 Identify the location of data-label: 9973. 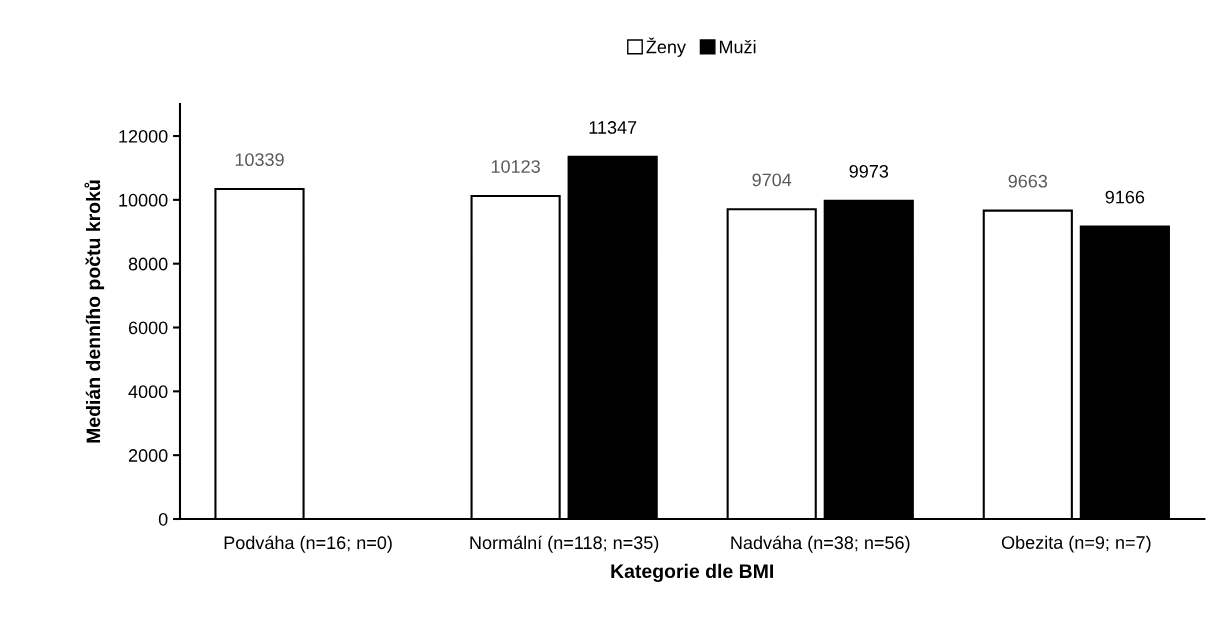
(869, 171).